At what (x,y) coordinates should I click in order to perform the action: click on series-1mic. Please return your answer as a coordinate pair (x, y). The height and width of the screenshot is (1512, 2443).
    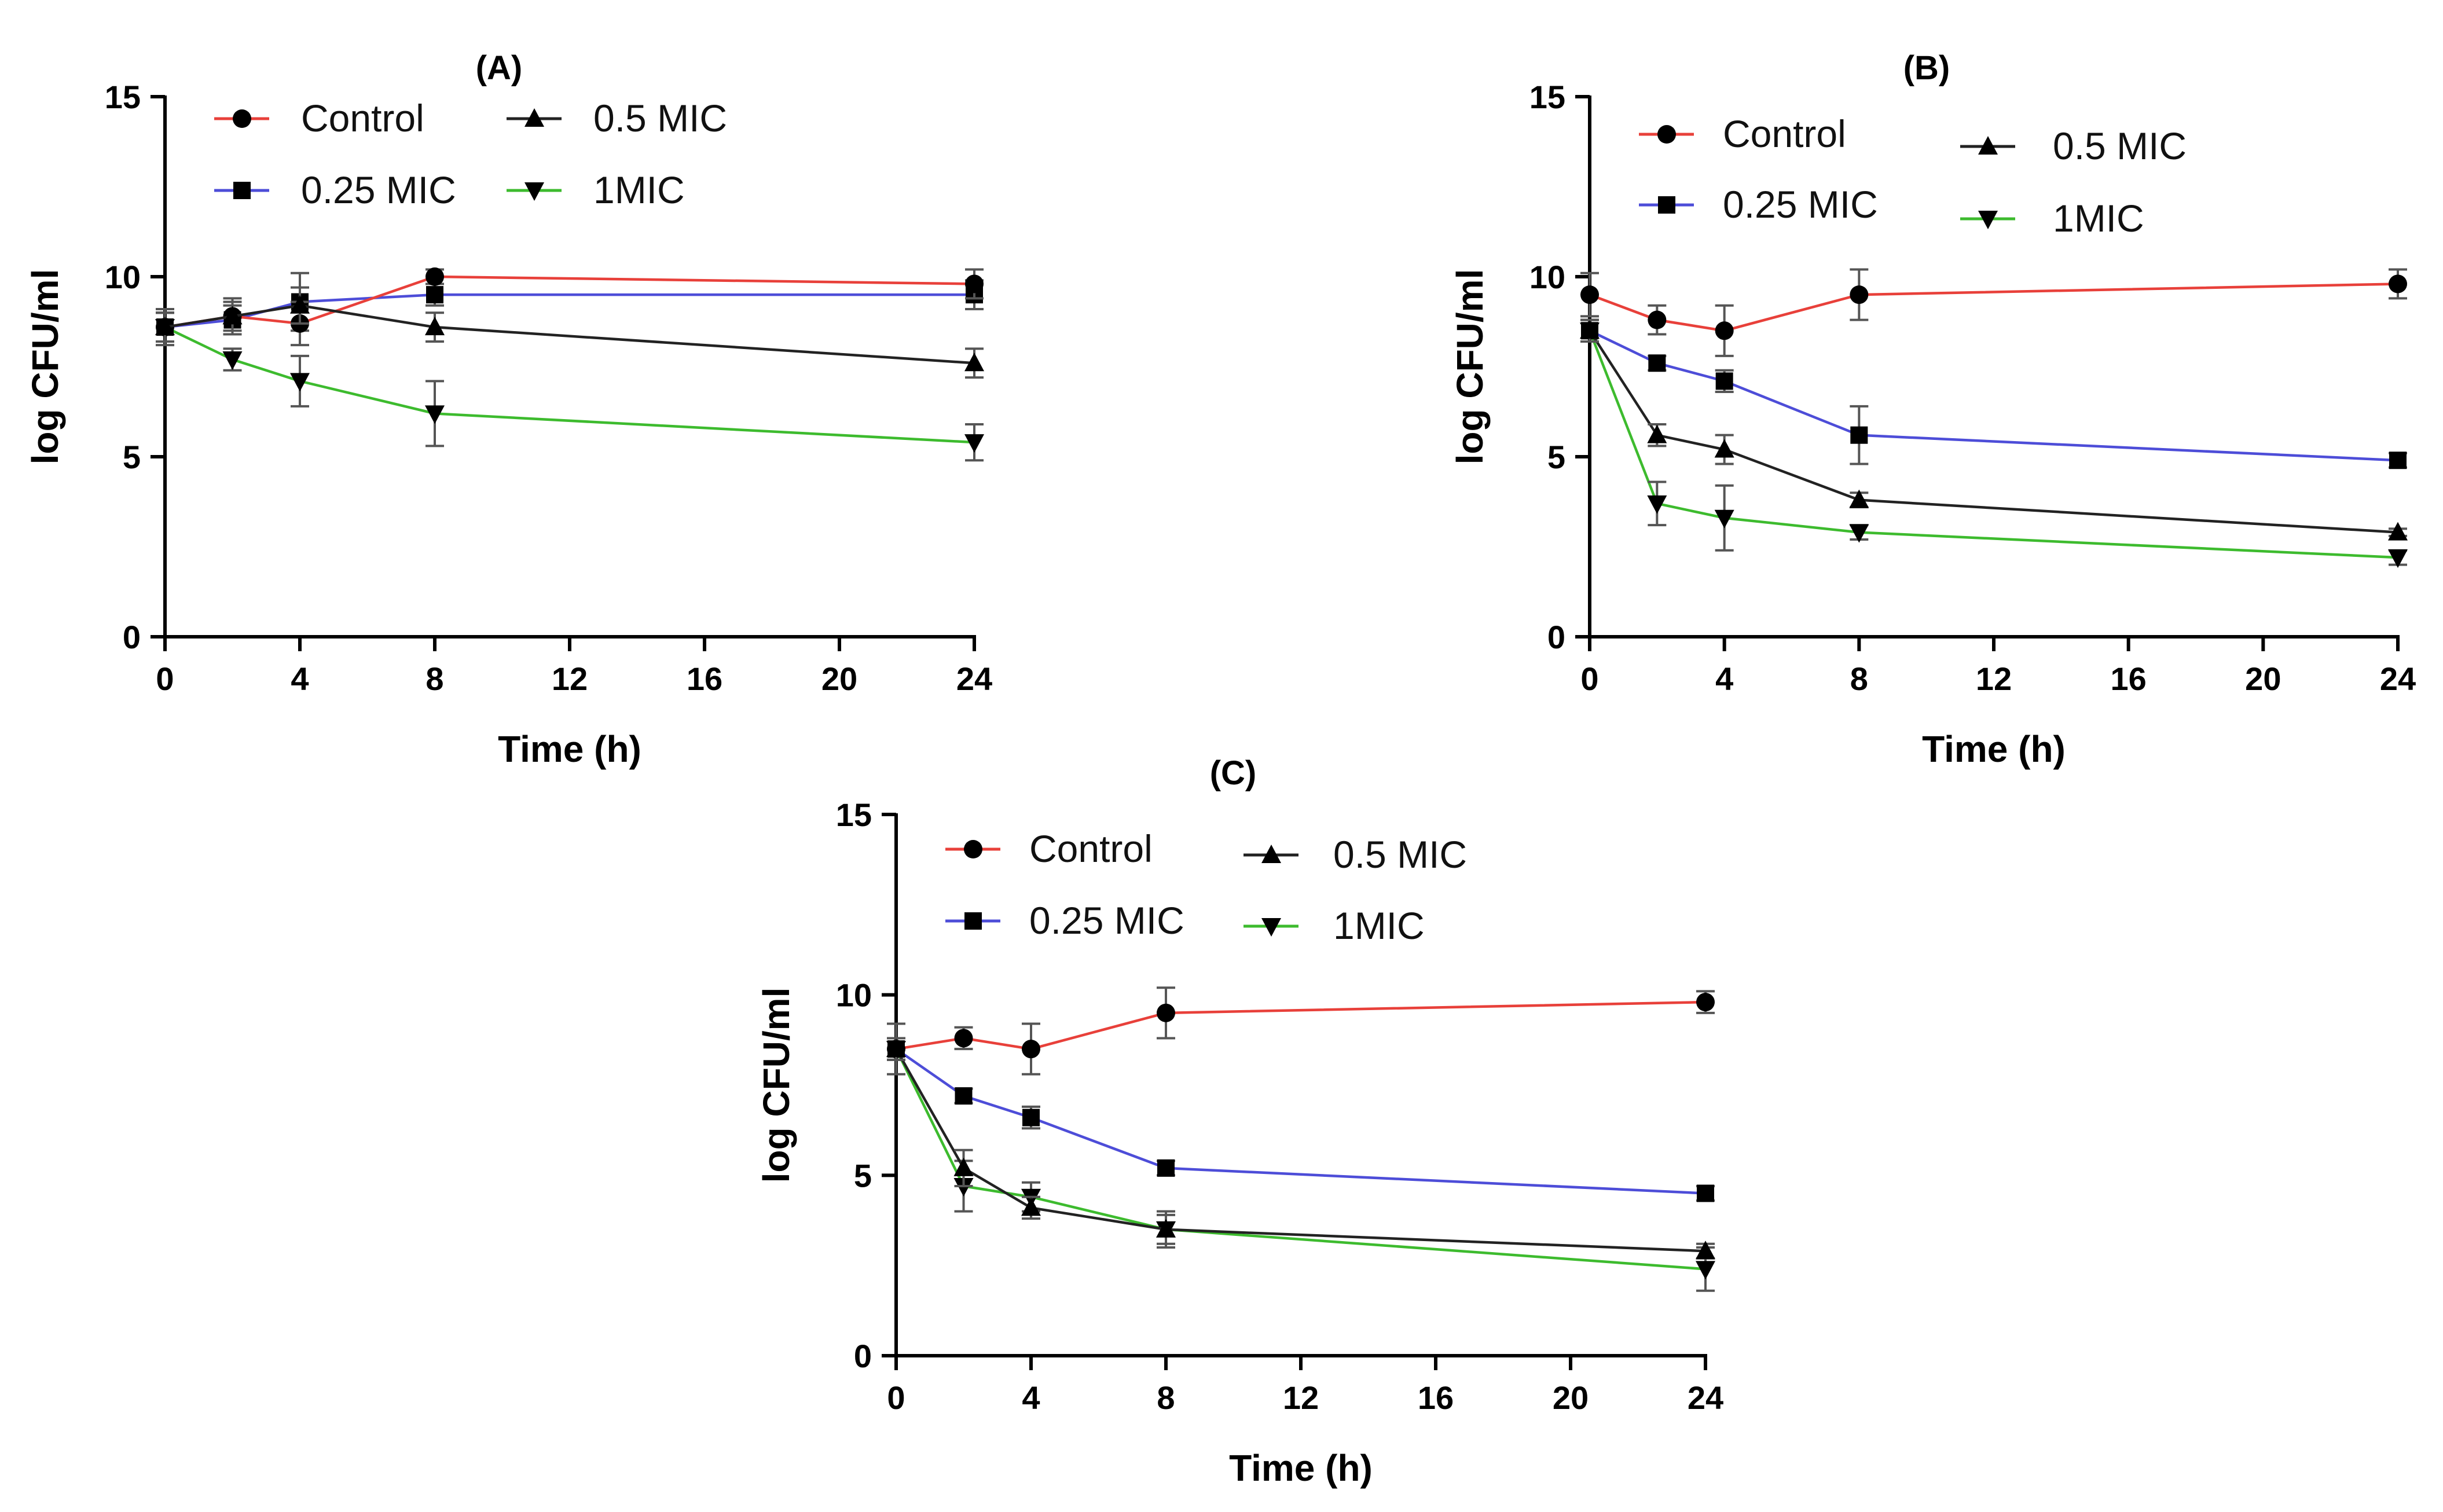
    Looking at the image, I should click on (1300, 1164).